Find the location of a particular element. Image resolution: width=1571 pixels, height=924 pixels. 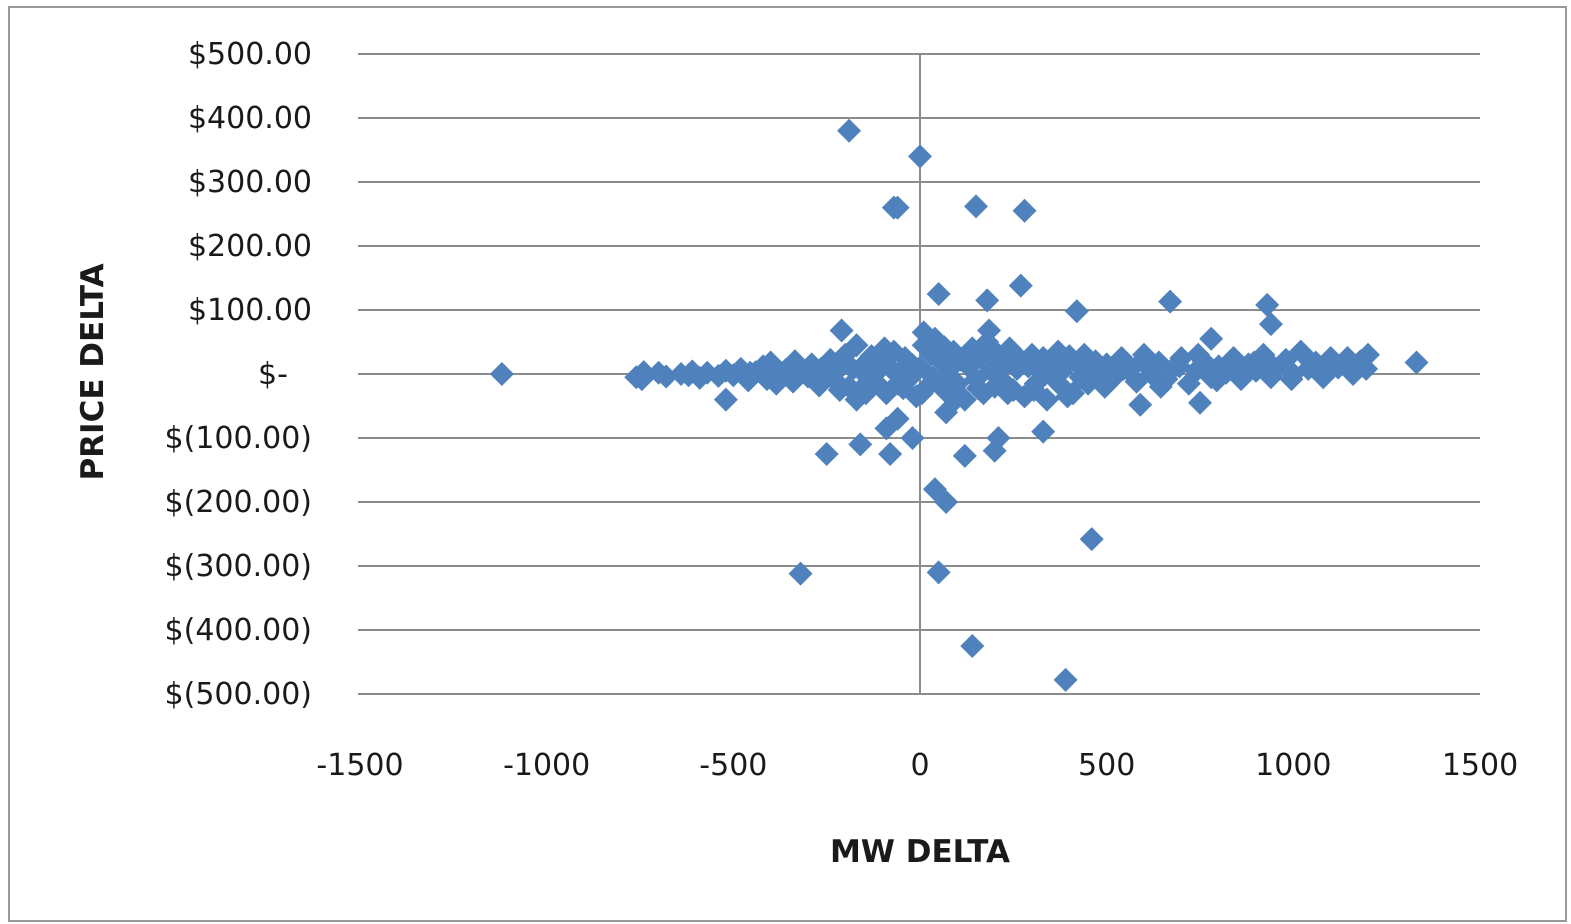

y-tick-label: $300.00 is located at coordinates (250, 182).